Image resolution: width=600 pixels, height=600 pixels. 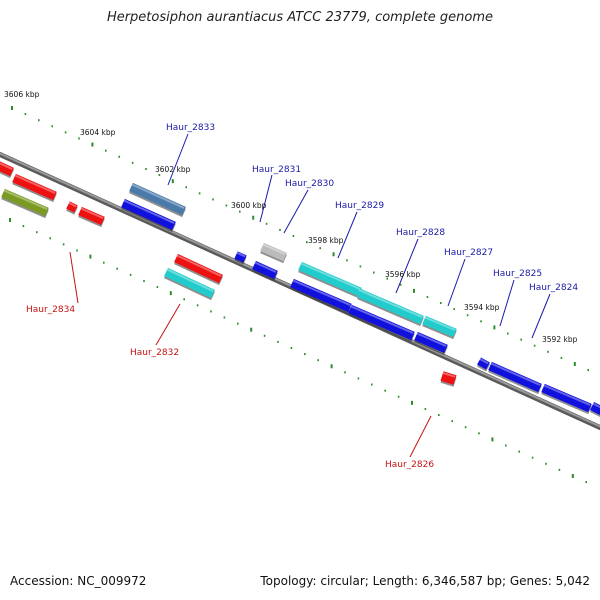 I want to click on kbp-label-3598: 3598 kbp, so click(x=326, y=240).